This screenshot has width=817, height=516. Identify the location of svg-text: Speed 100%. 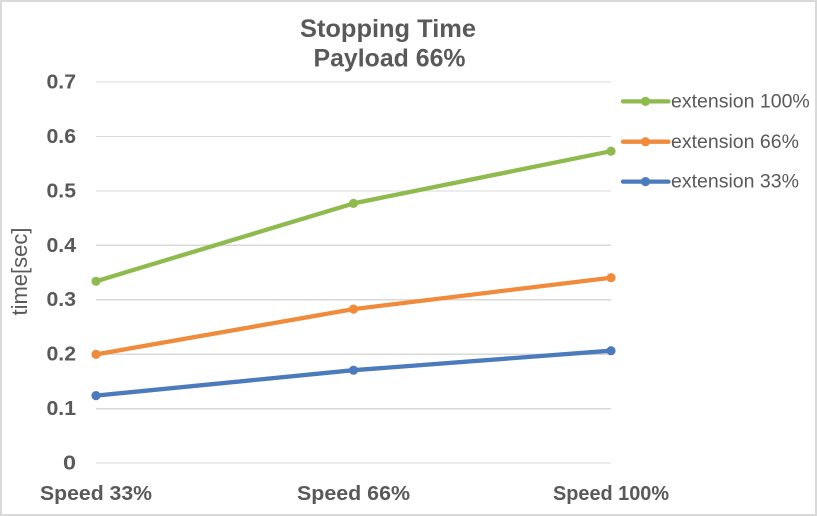
(611, 493).